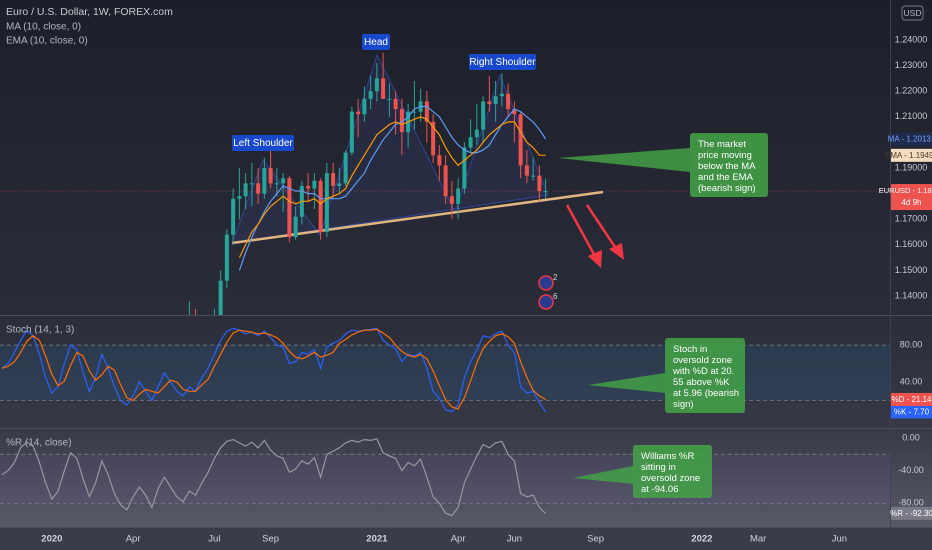 This screenshot has height=550, width=932. Describe the element at coordinates (911, 116) in the screenshot. I see `y-tick-label: 1.21000` at that location.